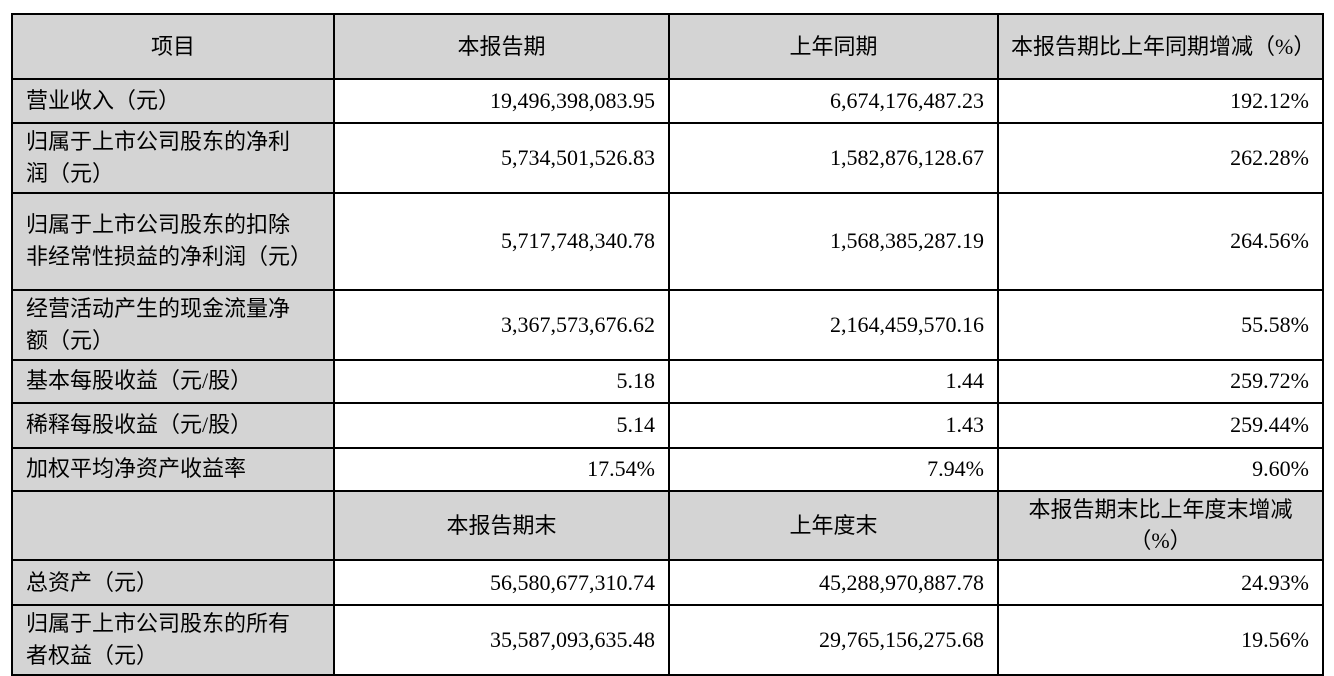  Describe the element at coordinates (173, 381) in the screenshot. I see `item-label: 基本每股收益（元/股）` at that location.